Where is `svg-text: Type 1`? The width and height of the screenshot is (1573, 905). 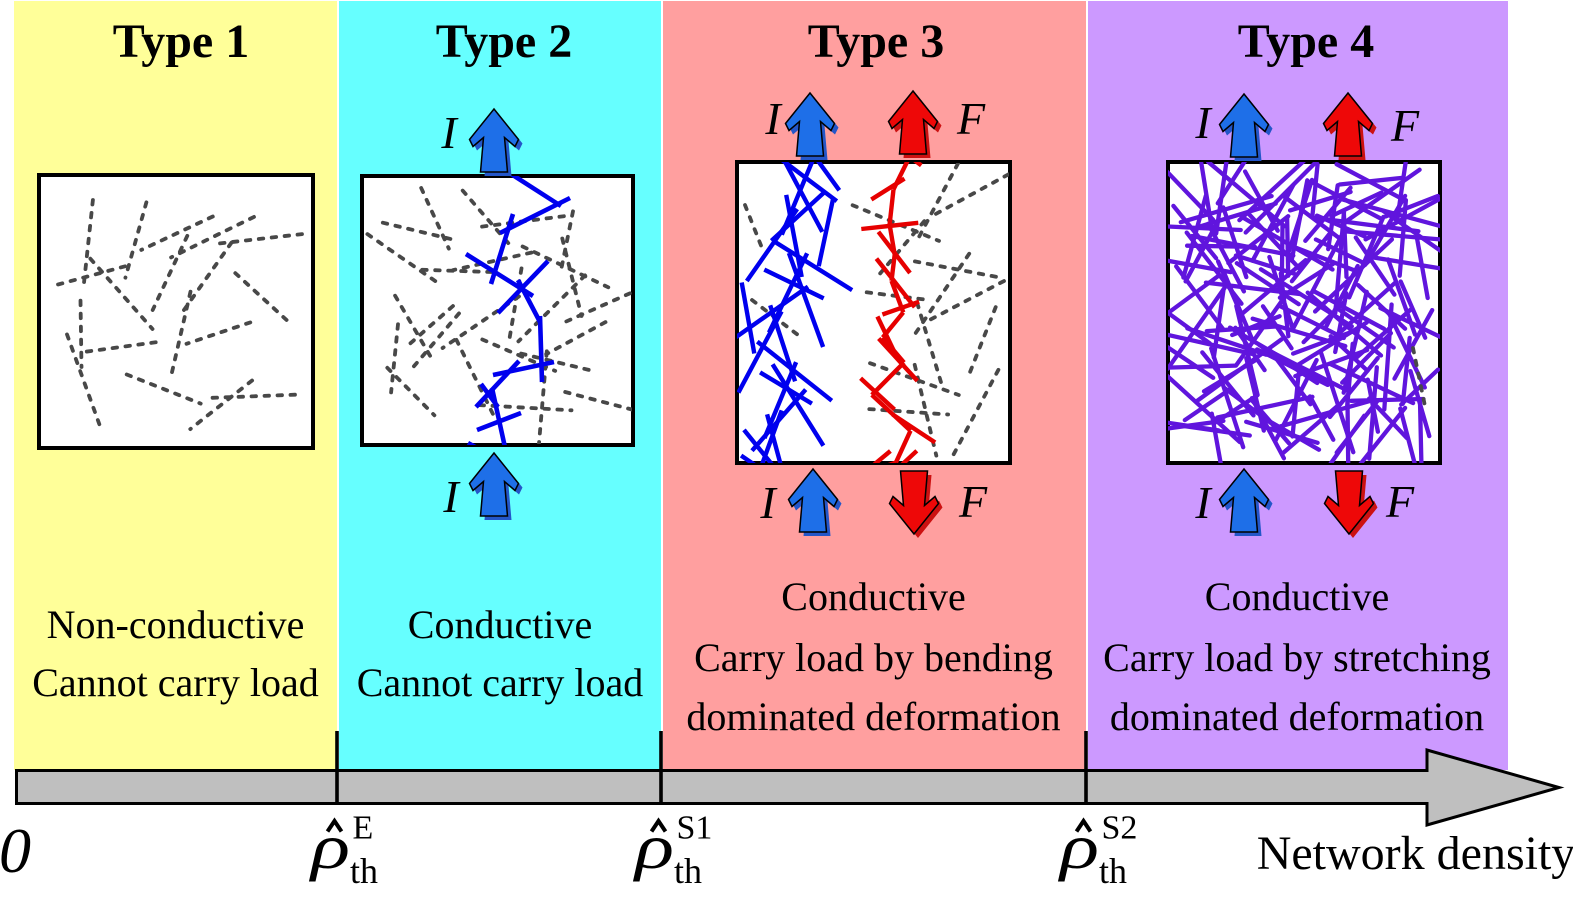
svg-text: Type 1 is located at coordinates (181, 41).